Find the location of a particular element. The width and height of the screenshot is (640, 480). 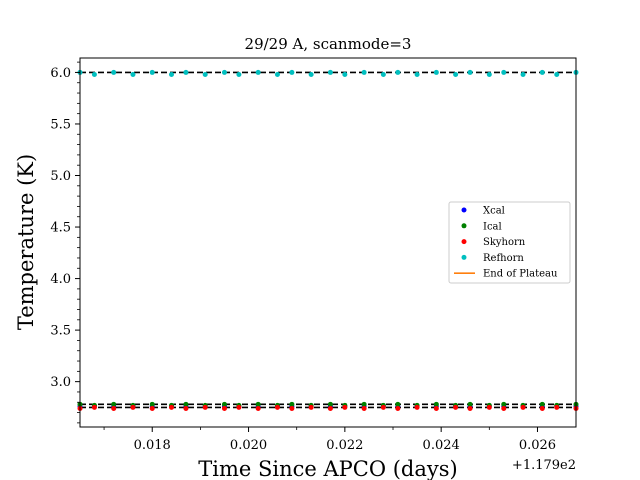

y-tick-label: 3.0 is located at coordinates (60, 382).